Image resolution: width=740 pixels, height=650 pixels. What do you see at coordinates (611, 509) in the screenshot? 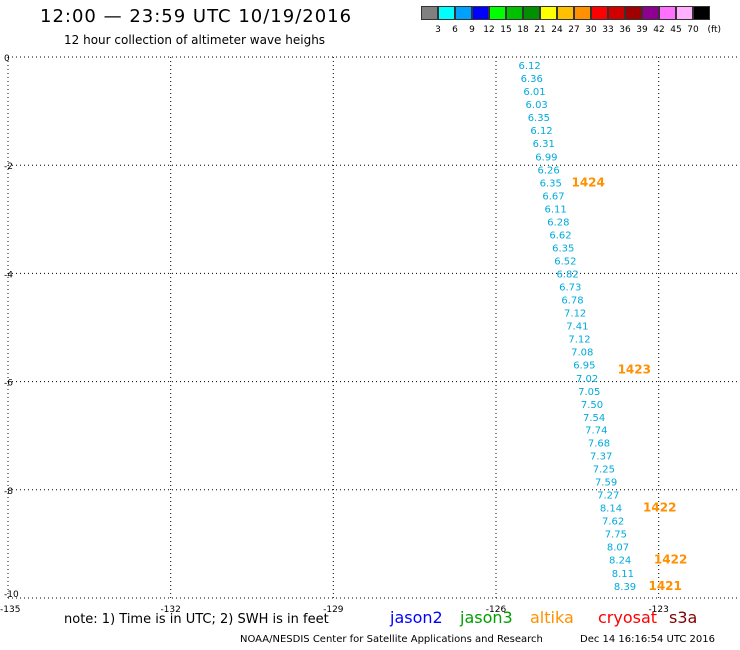
I see `wave-height-label: 8.14` at bounding box center [611, 509].